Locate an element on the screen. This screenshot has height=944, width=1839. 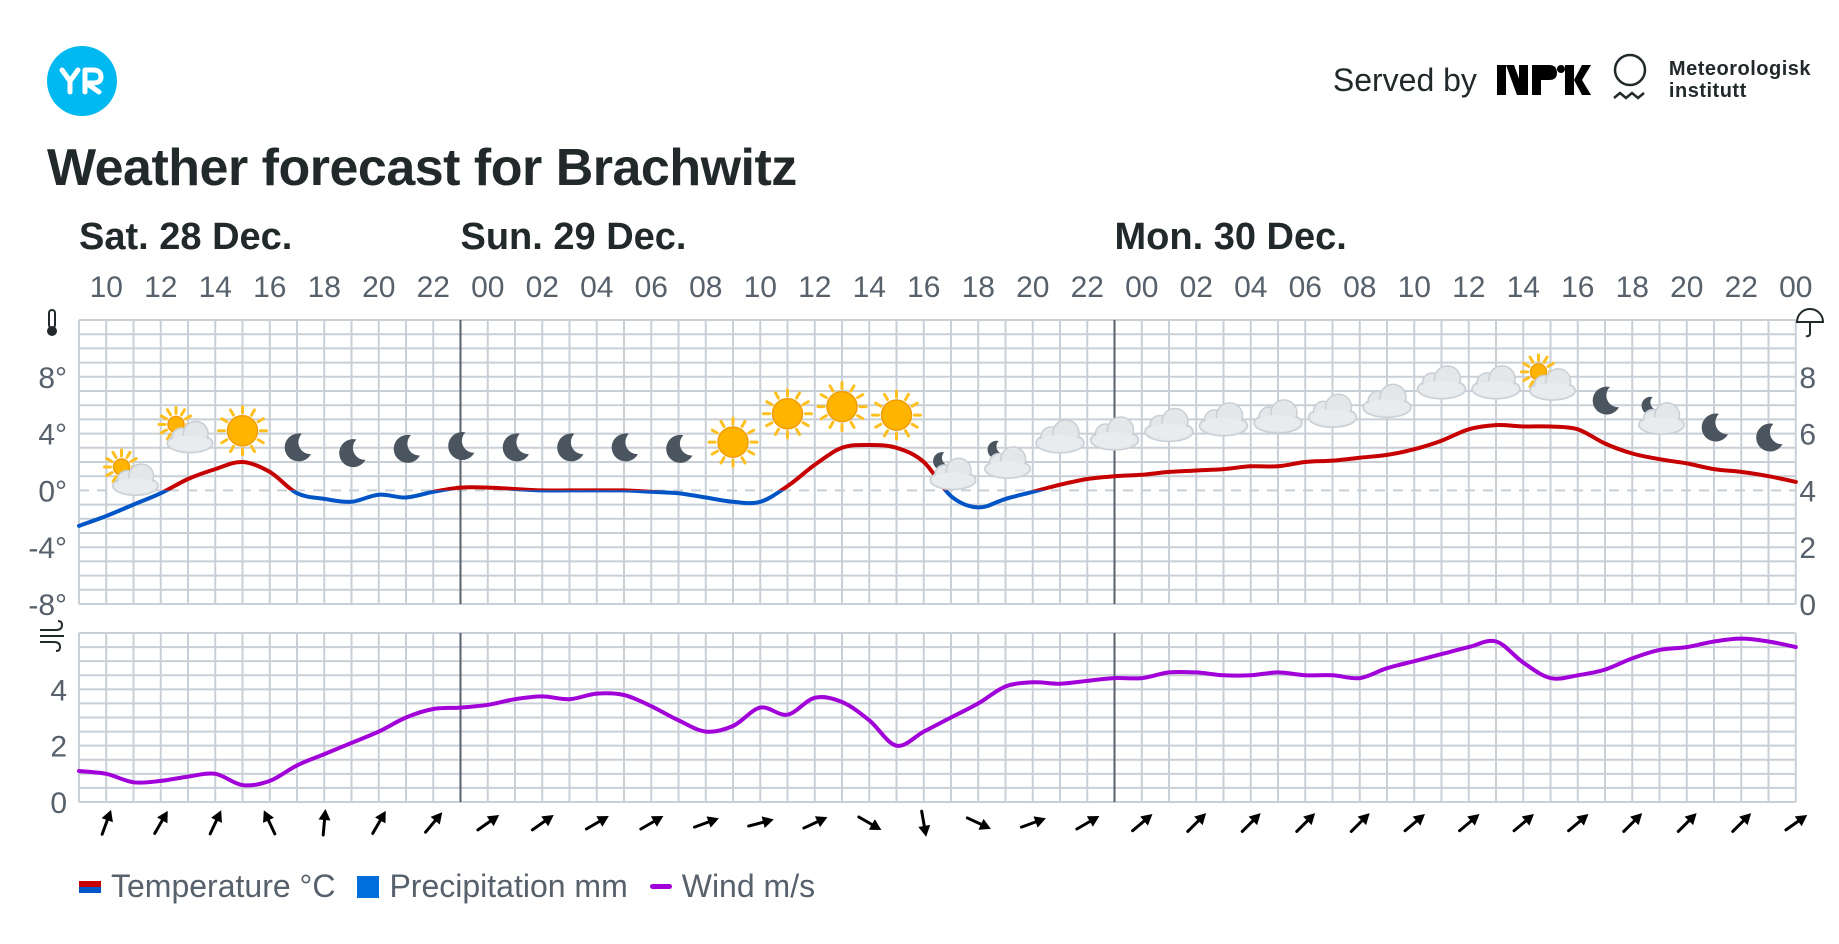
hour-label: 02 is located at coordinates (1196, 287).